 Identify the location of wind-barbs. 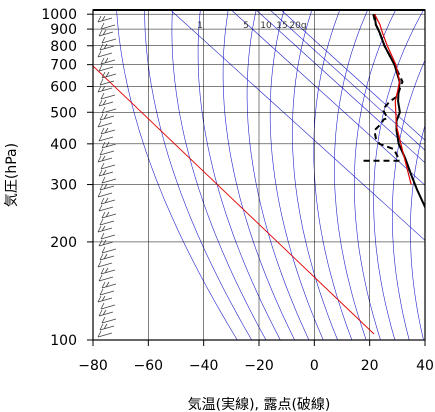
(107, 176).